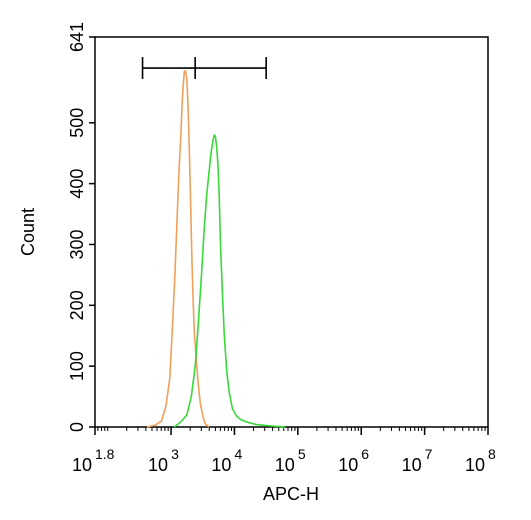 Image resolution: width=531 pixels, height=520 pixels. I want to click on x-tick-exponent: 7, so click(429, 454).